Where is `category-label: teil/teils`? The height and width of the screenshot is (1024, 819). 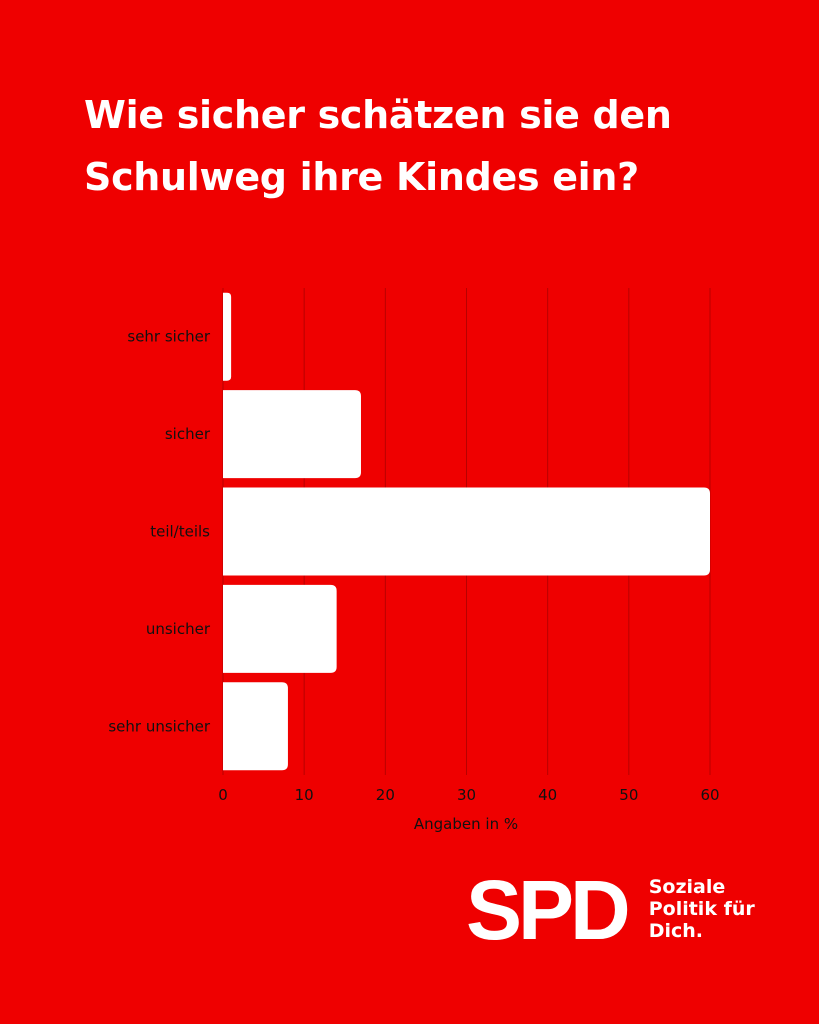 category-label: teil/teils is located at coordinates (180, 532).